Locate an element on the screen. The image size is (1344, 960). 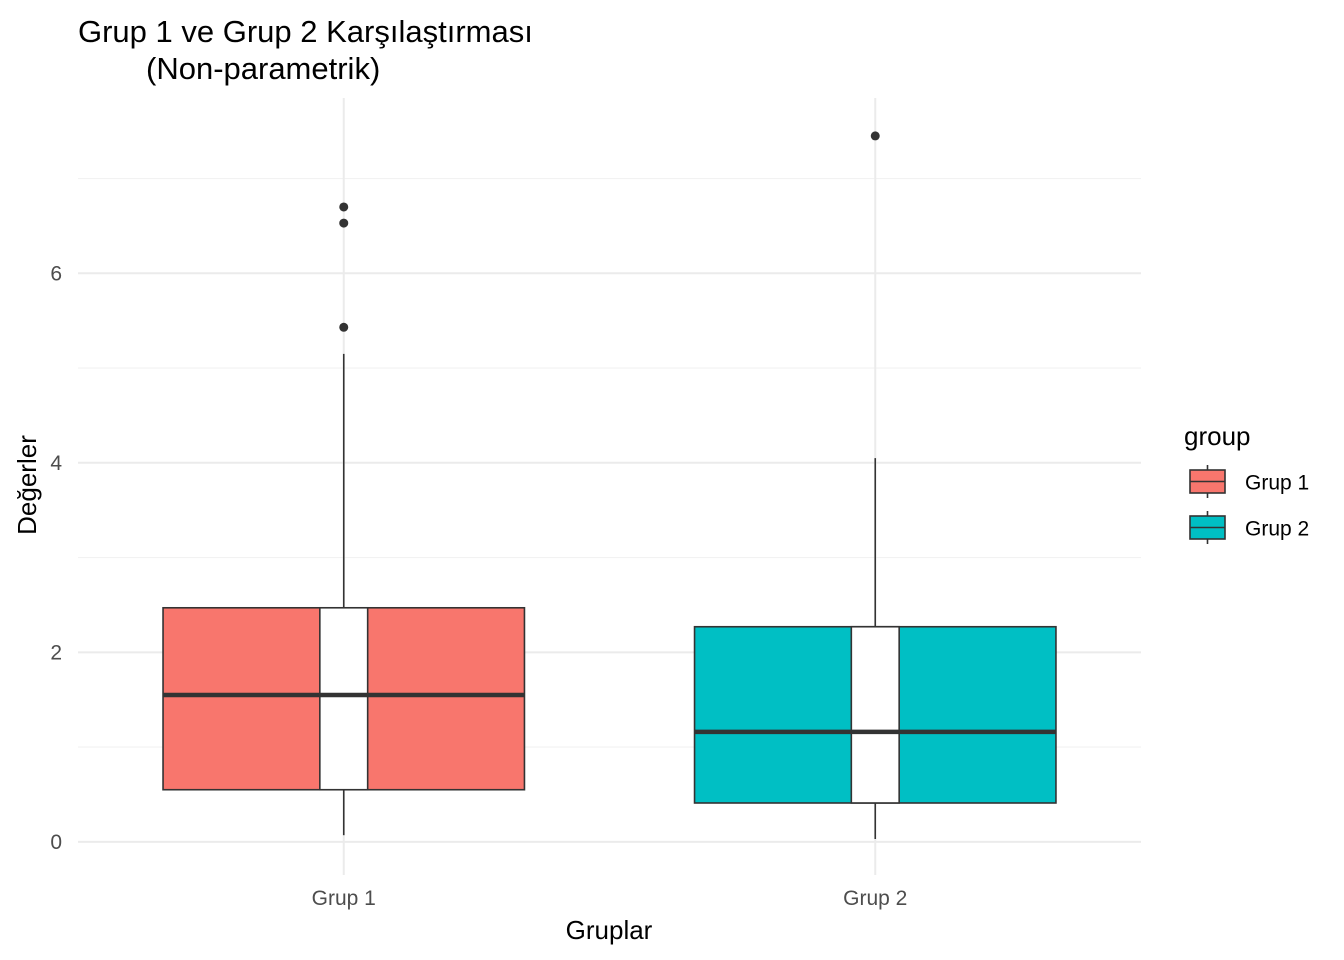
legend-label: Grup 2 is located at coordinates (1277, 529).